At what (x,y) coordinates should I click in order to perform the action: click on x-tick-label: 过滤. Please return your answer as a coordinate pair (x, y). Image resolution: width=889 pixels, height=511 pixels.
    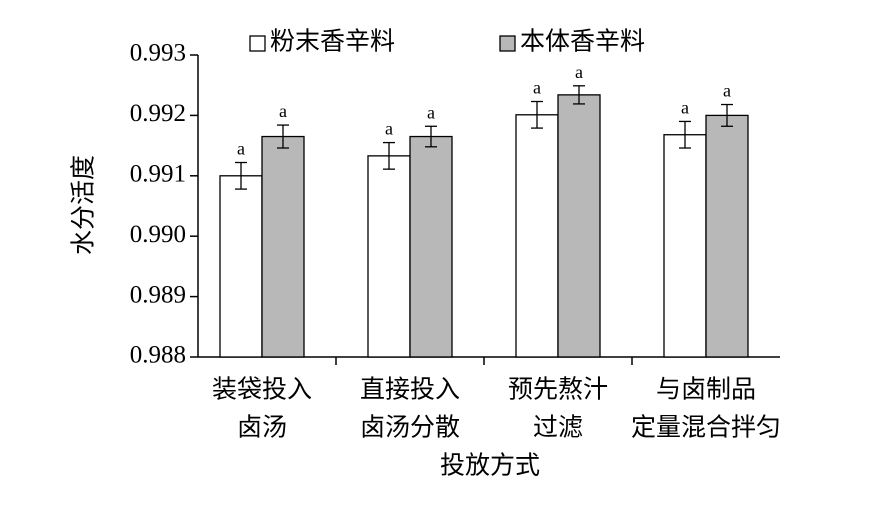
    Looking at the image, I should click on (558, 428).